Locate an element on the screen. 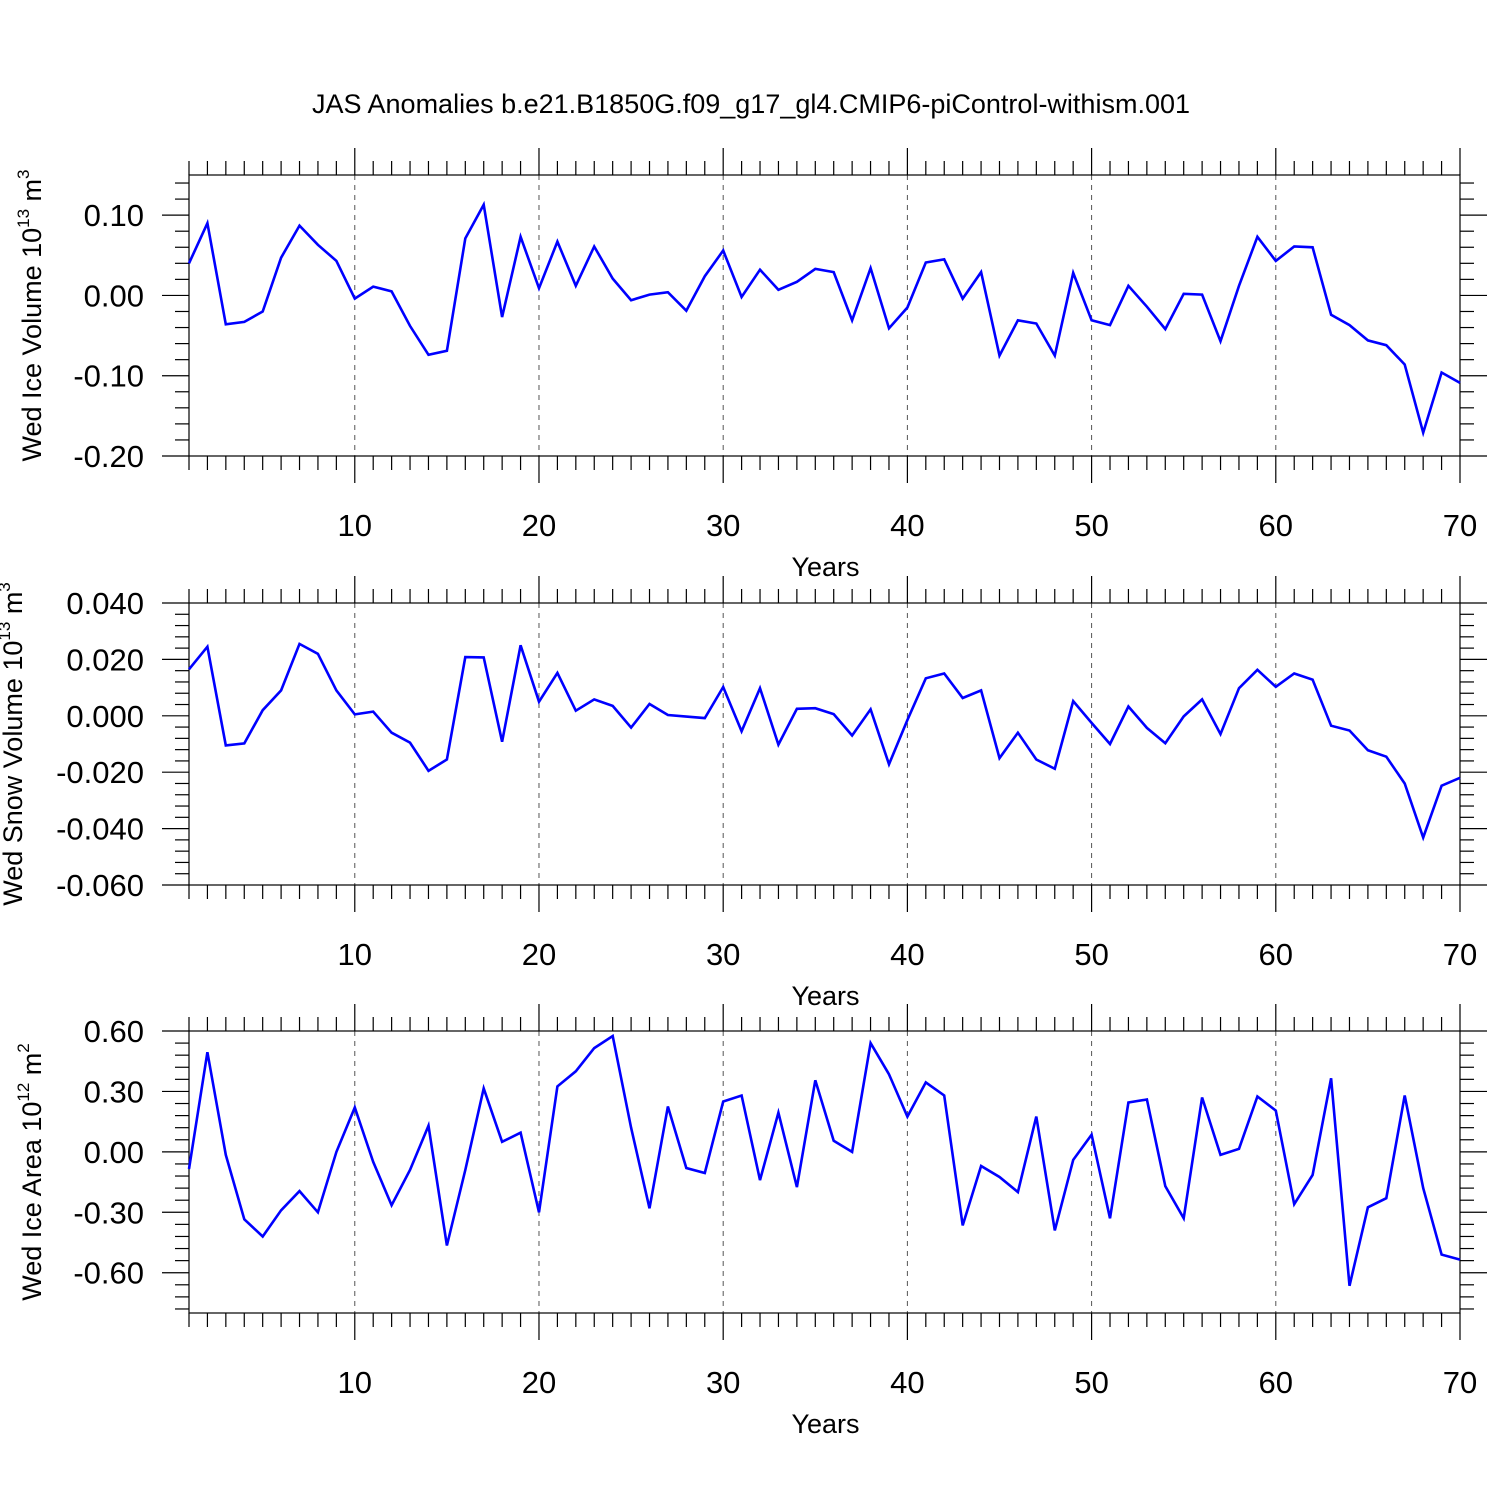 Image resolution: width=1500 pixels, height=1500 pixels. y-tick-label: 0.10 is located at coordinates (114, 215).